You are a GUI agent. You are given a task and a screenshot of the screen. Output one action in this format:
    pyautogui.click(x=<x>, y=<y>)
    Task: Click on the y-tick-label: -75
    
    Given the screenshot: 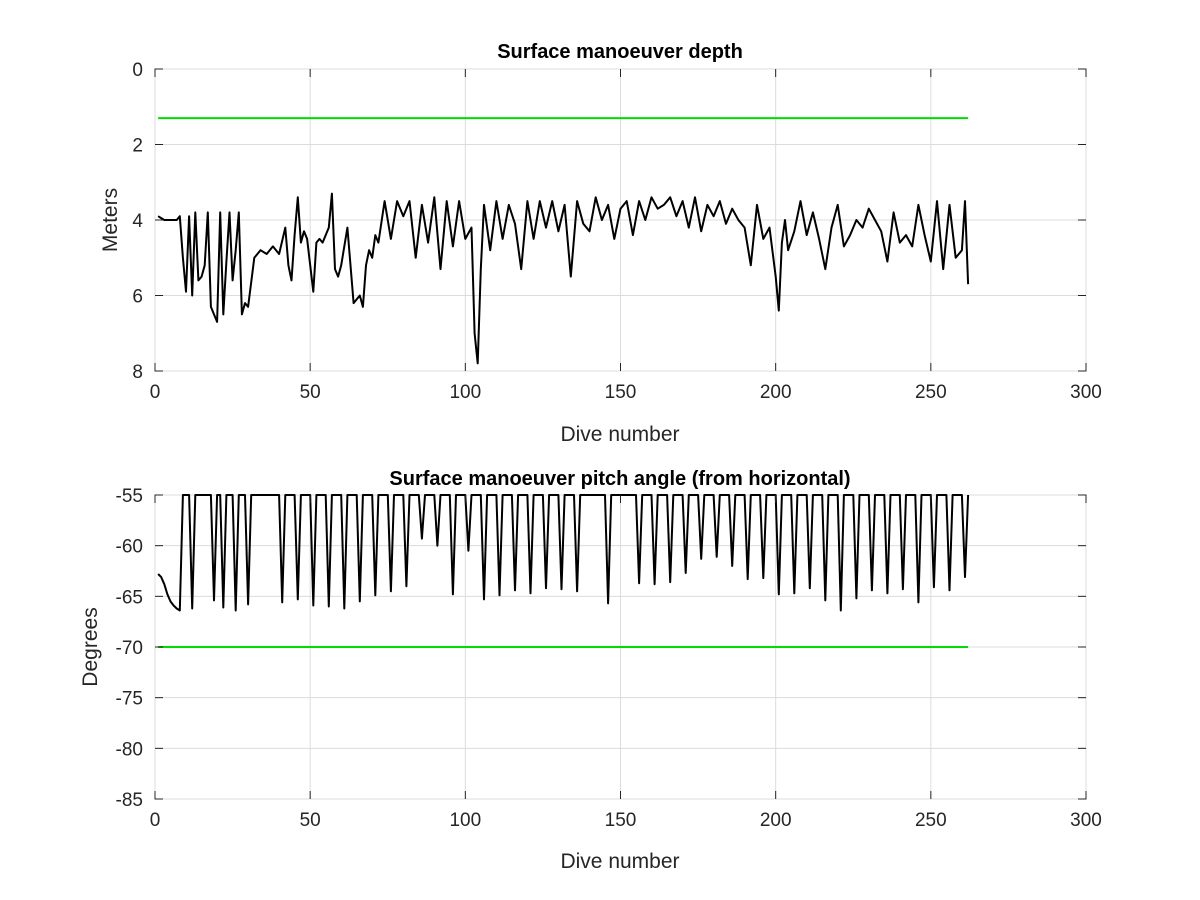 What is the action you would take?
    pyautogui.click(x=129, y=699)
    